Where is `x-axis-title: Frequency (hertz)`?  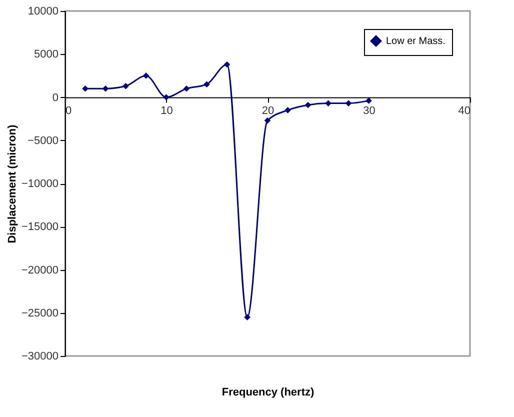
x-axis-title: Frequency (hertz) is located at coordinates (268, 392).